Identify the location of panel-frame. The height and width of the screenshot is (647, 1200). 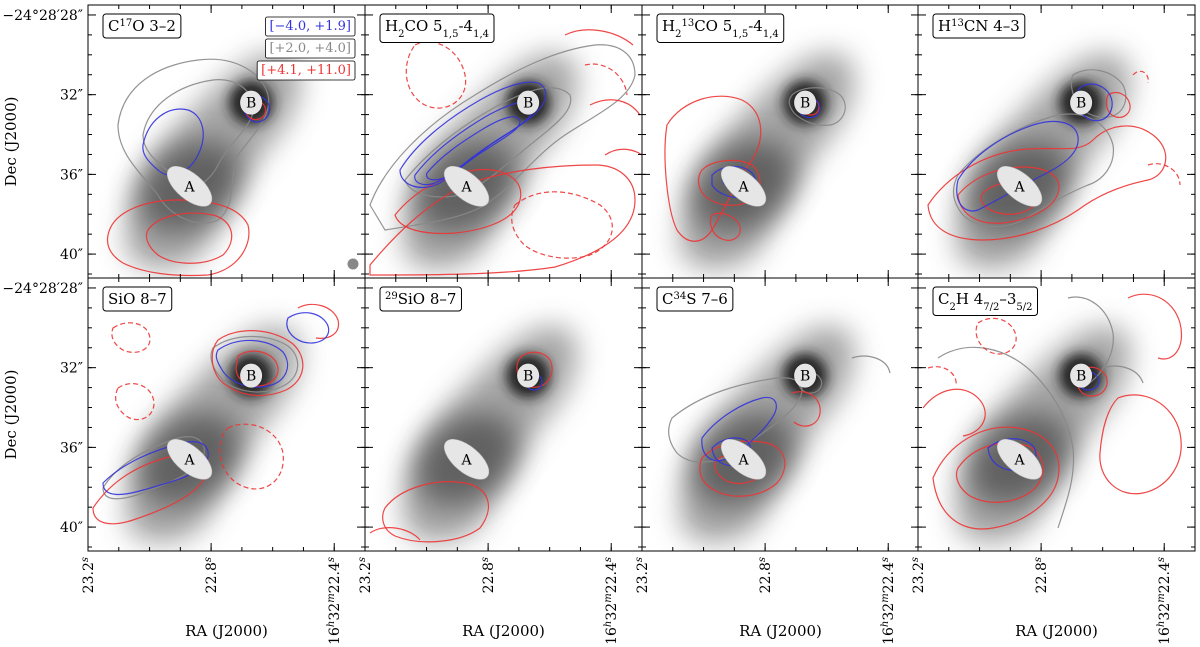
(1056, 414).